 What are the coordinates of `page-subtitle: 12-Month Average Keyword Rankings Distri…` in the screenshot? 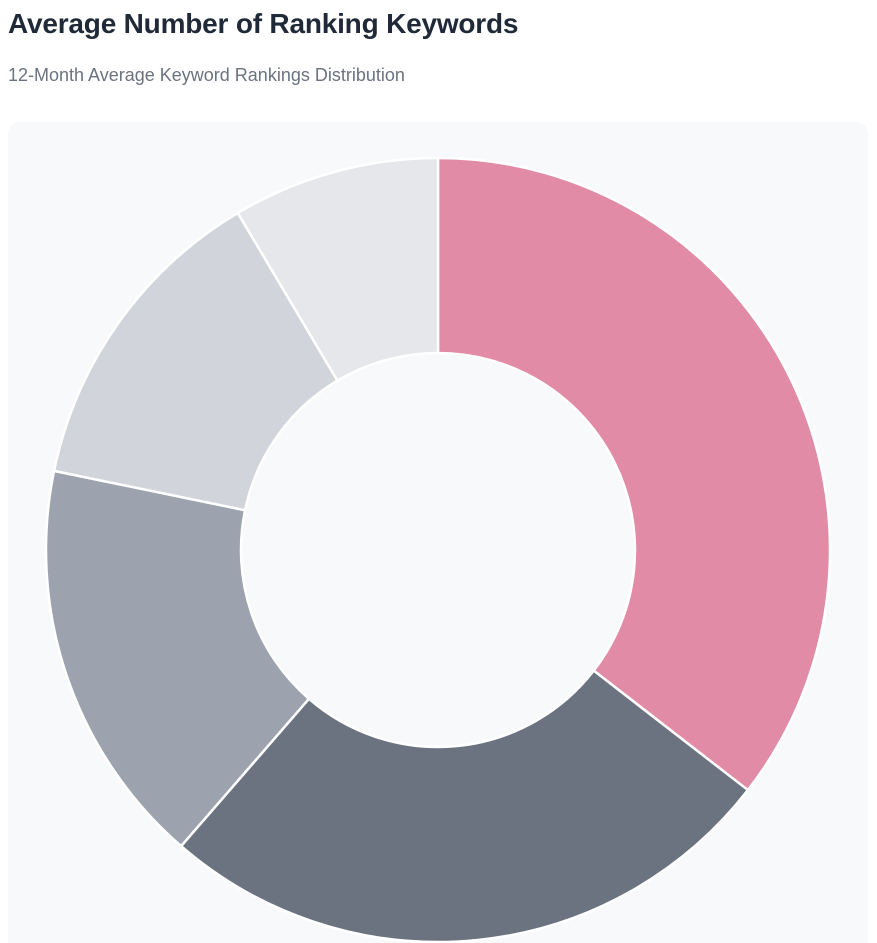 It's located at (206, 75).